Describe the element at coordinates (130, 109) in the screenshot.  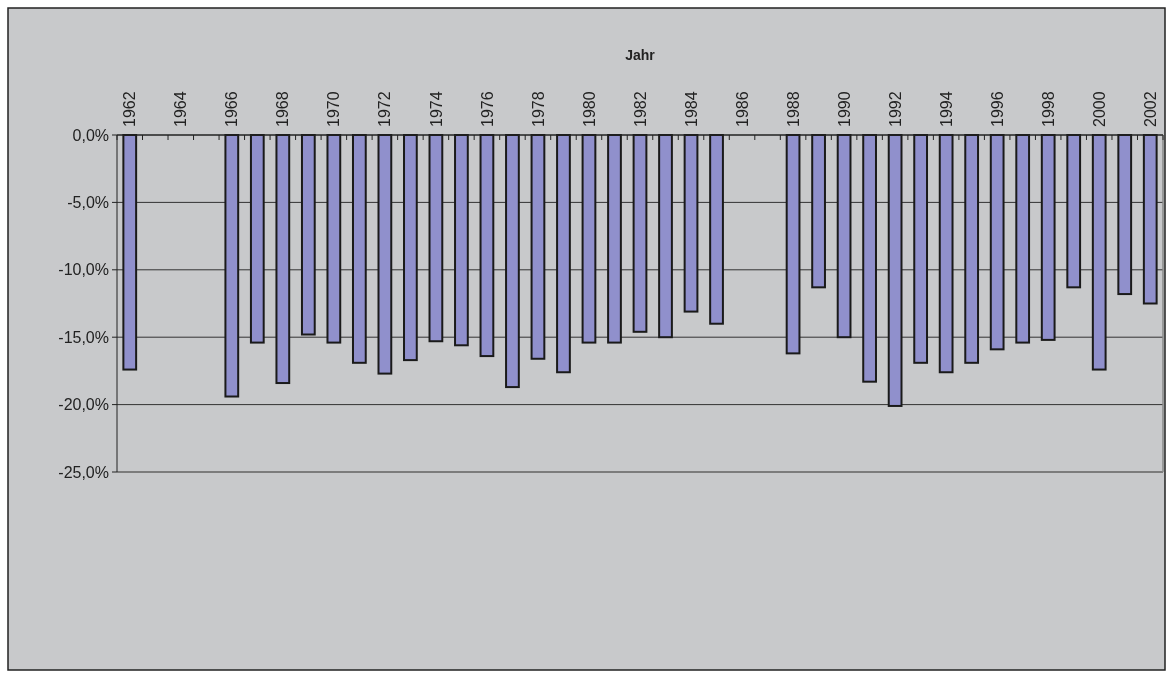
I see `x-tick-label: 1962` at that location.